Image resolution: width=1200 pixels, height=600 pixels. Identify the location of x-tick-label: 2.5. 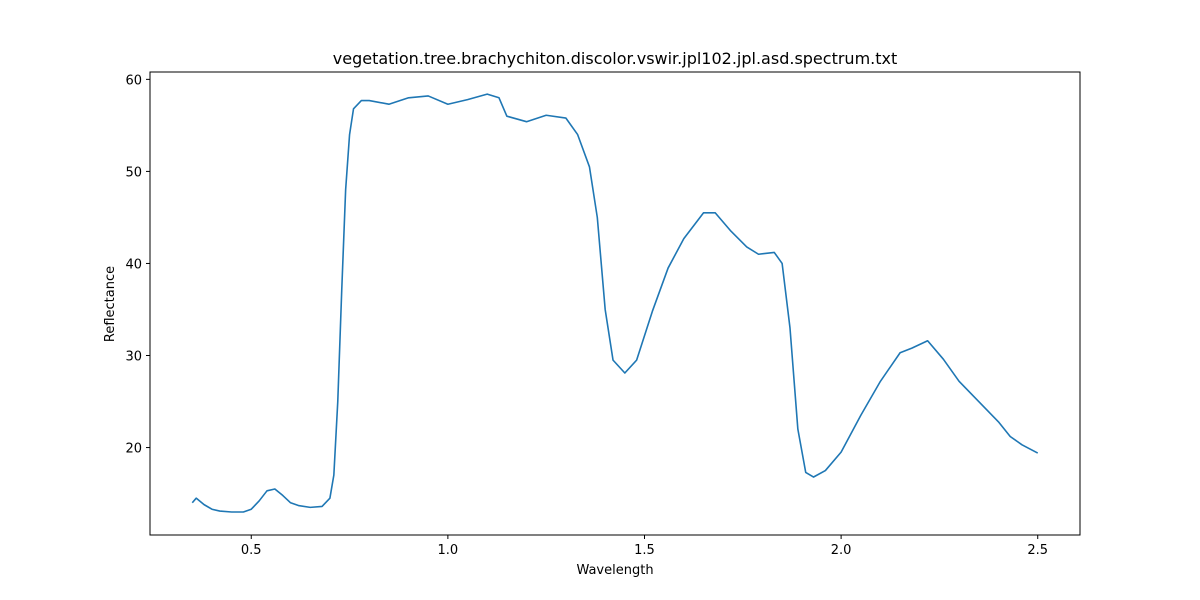
(1037, 550).